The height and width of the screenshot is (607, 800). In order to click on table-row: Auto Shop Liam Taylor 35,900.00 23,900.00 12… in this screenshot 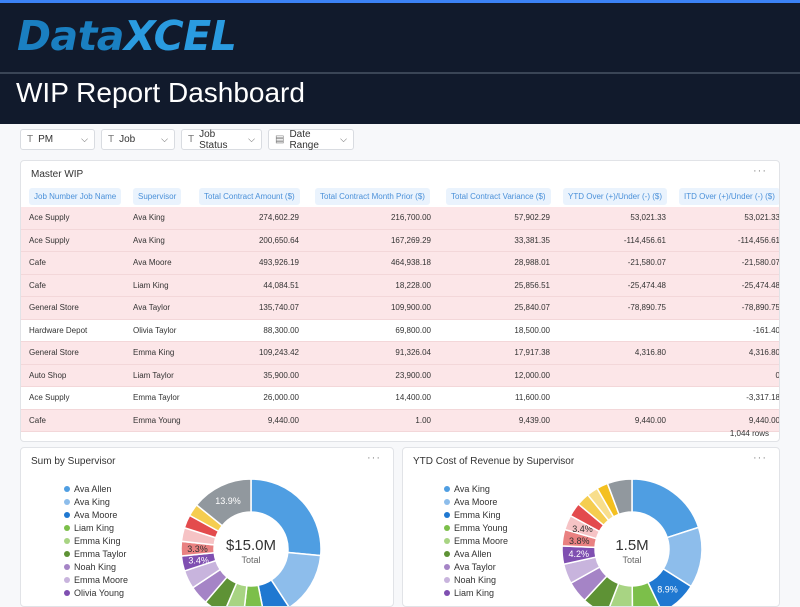, I will do `click(400, 375)`.